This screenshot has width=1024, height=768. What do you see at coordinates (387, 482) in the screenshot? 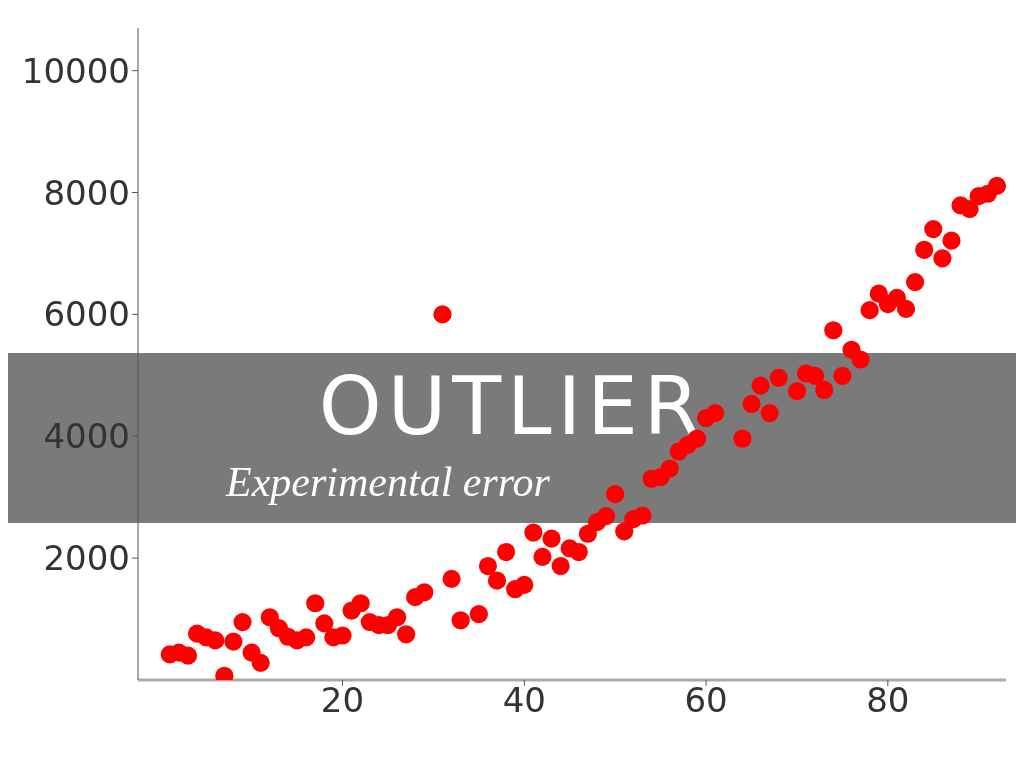
I see `text: Experimental error` at bounding box center [387, 482].